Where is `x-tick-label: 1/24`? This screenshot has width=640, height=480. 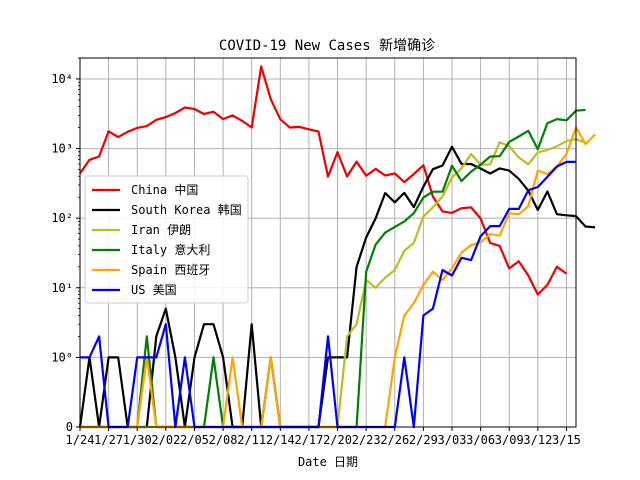
x-tick-label: 1/24 is located at coordinates (80, 440).